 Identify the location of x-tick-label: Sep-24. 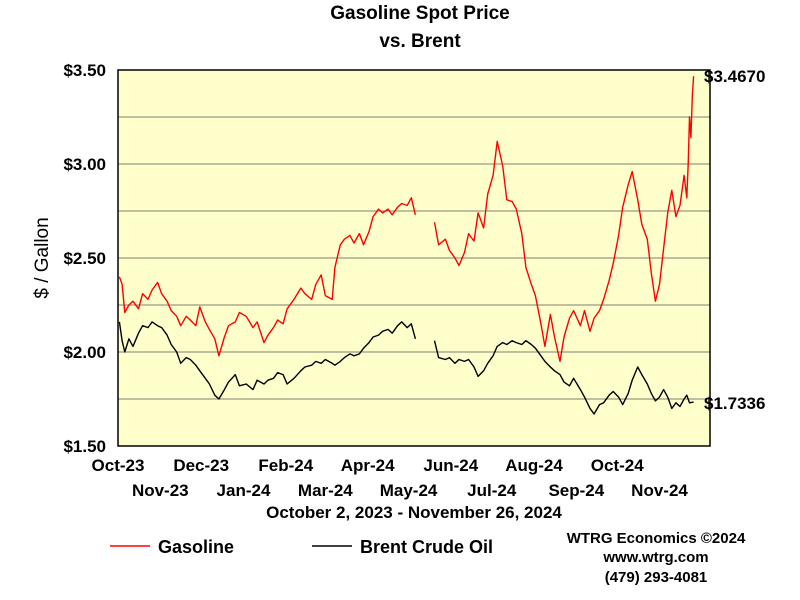
(576, 490).